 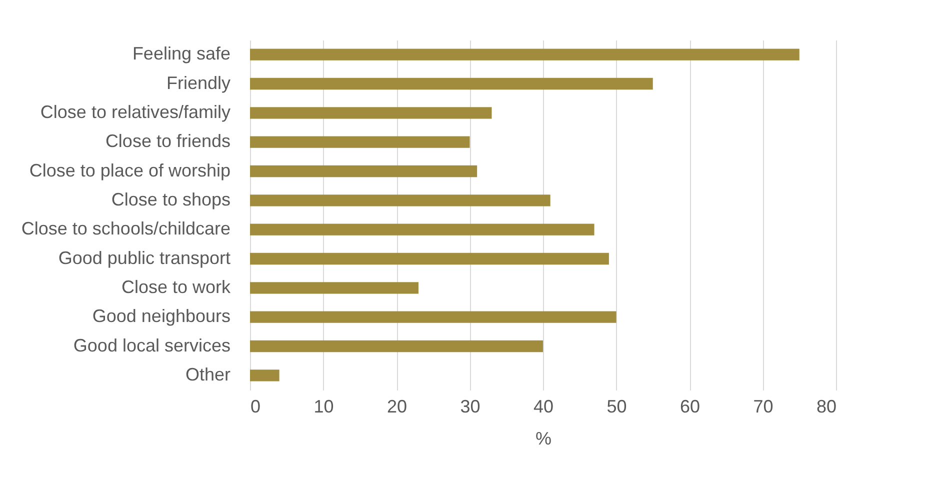 What do you see at coordinates (324, 406) in the screenshot?
I see `x-tick-label: 10` at bounding box center [324, 406].